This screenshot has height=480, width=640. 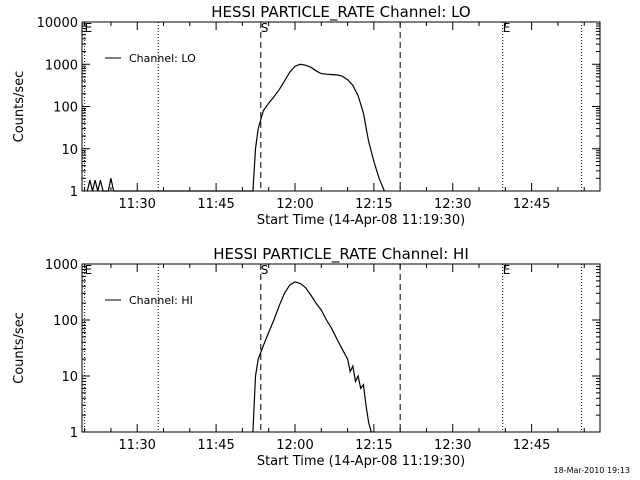 What do you see at coordinates (592, 470) in the screenshot?
I see `footer-timestamp: 18-Mar-2010 19:13` at bounding box center [592, 470].